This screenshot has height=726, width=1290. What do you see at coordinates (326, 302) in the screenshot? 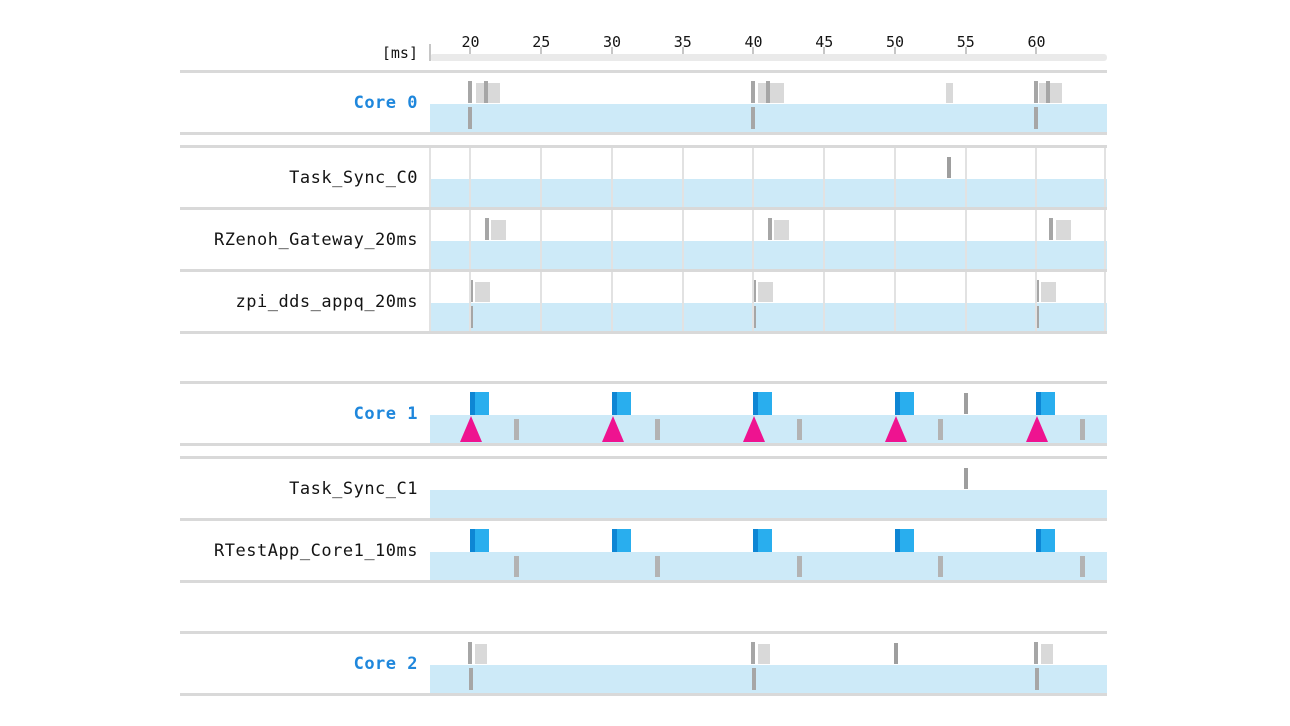
I see `row-label-zpi-dds-appq-20ms: zpi_dds_appq_20ms` at bounding box center [326, 302].